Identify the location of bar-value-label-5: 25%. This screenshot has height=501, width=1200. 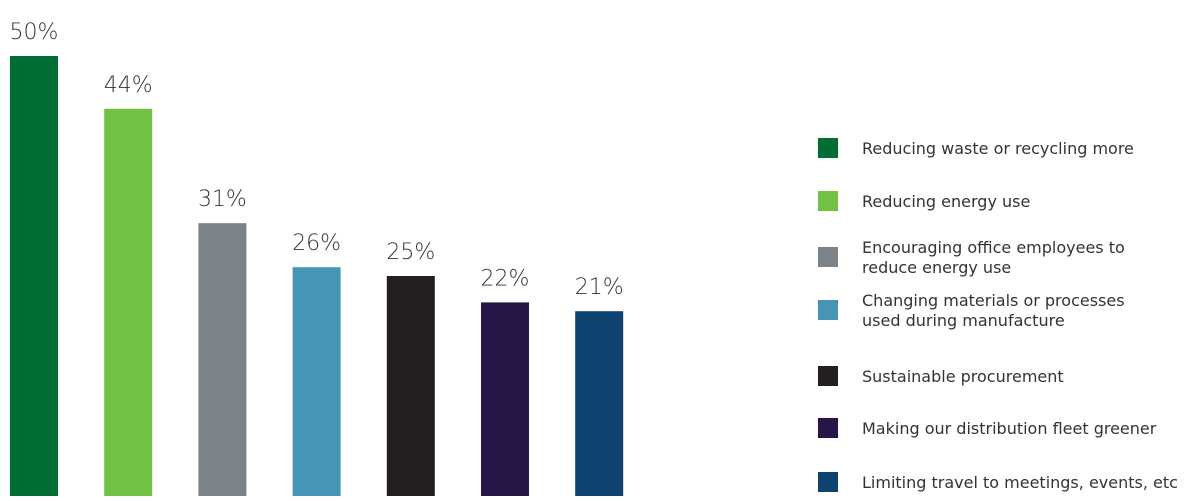
(410, 252).